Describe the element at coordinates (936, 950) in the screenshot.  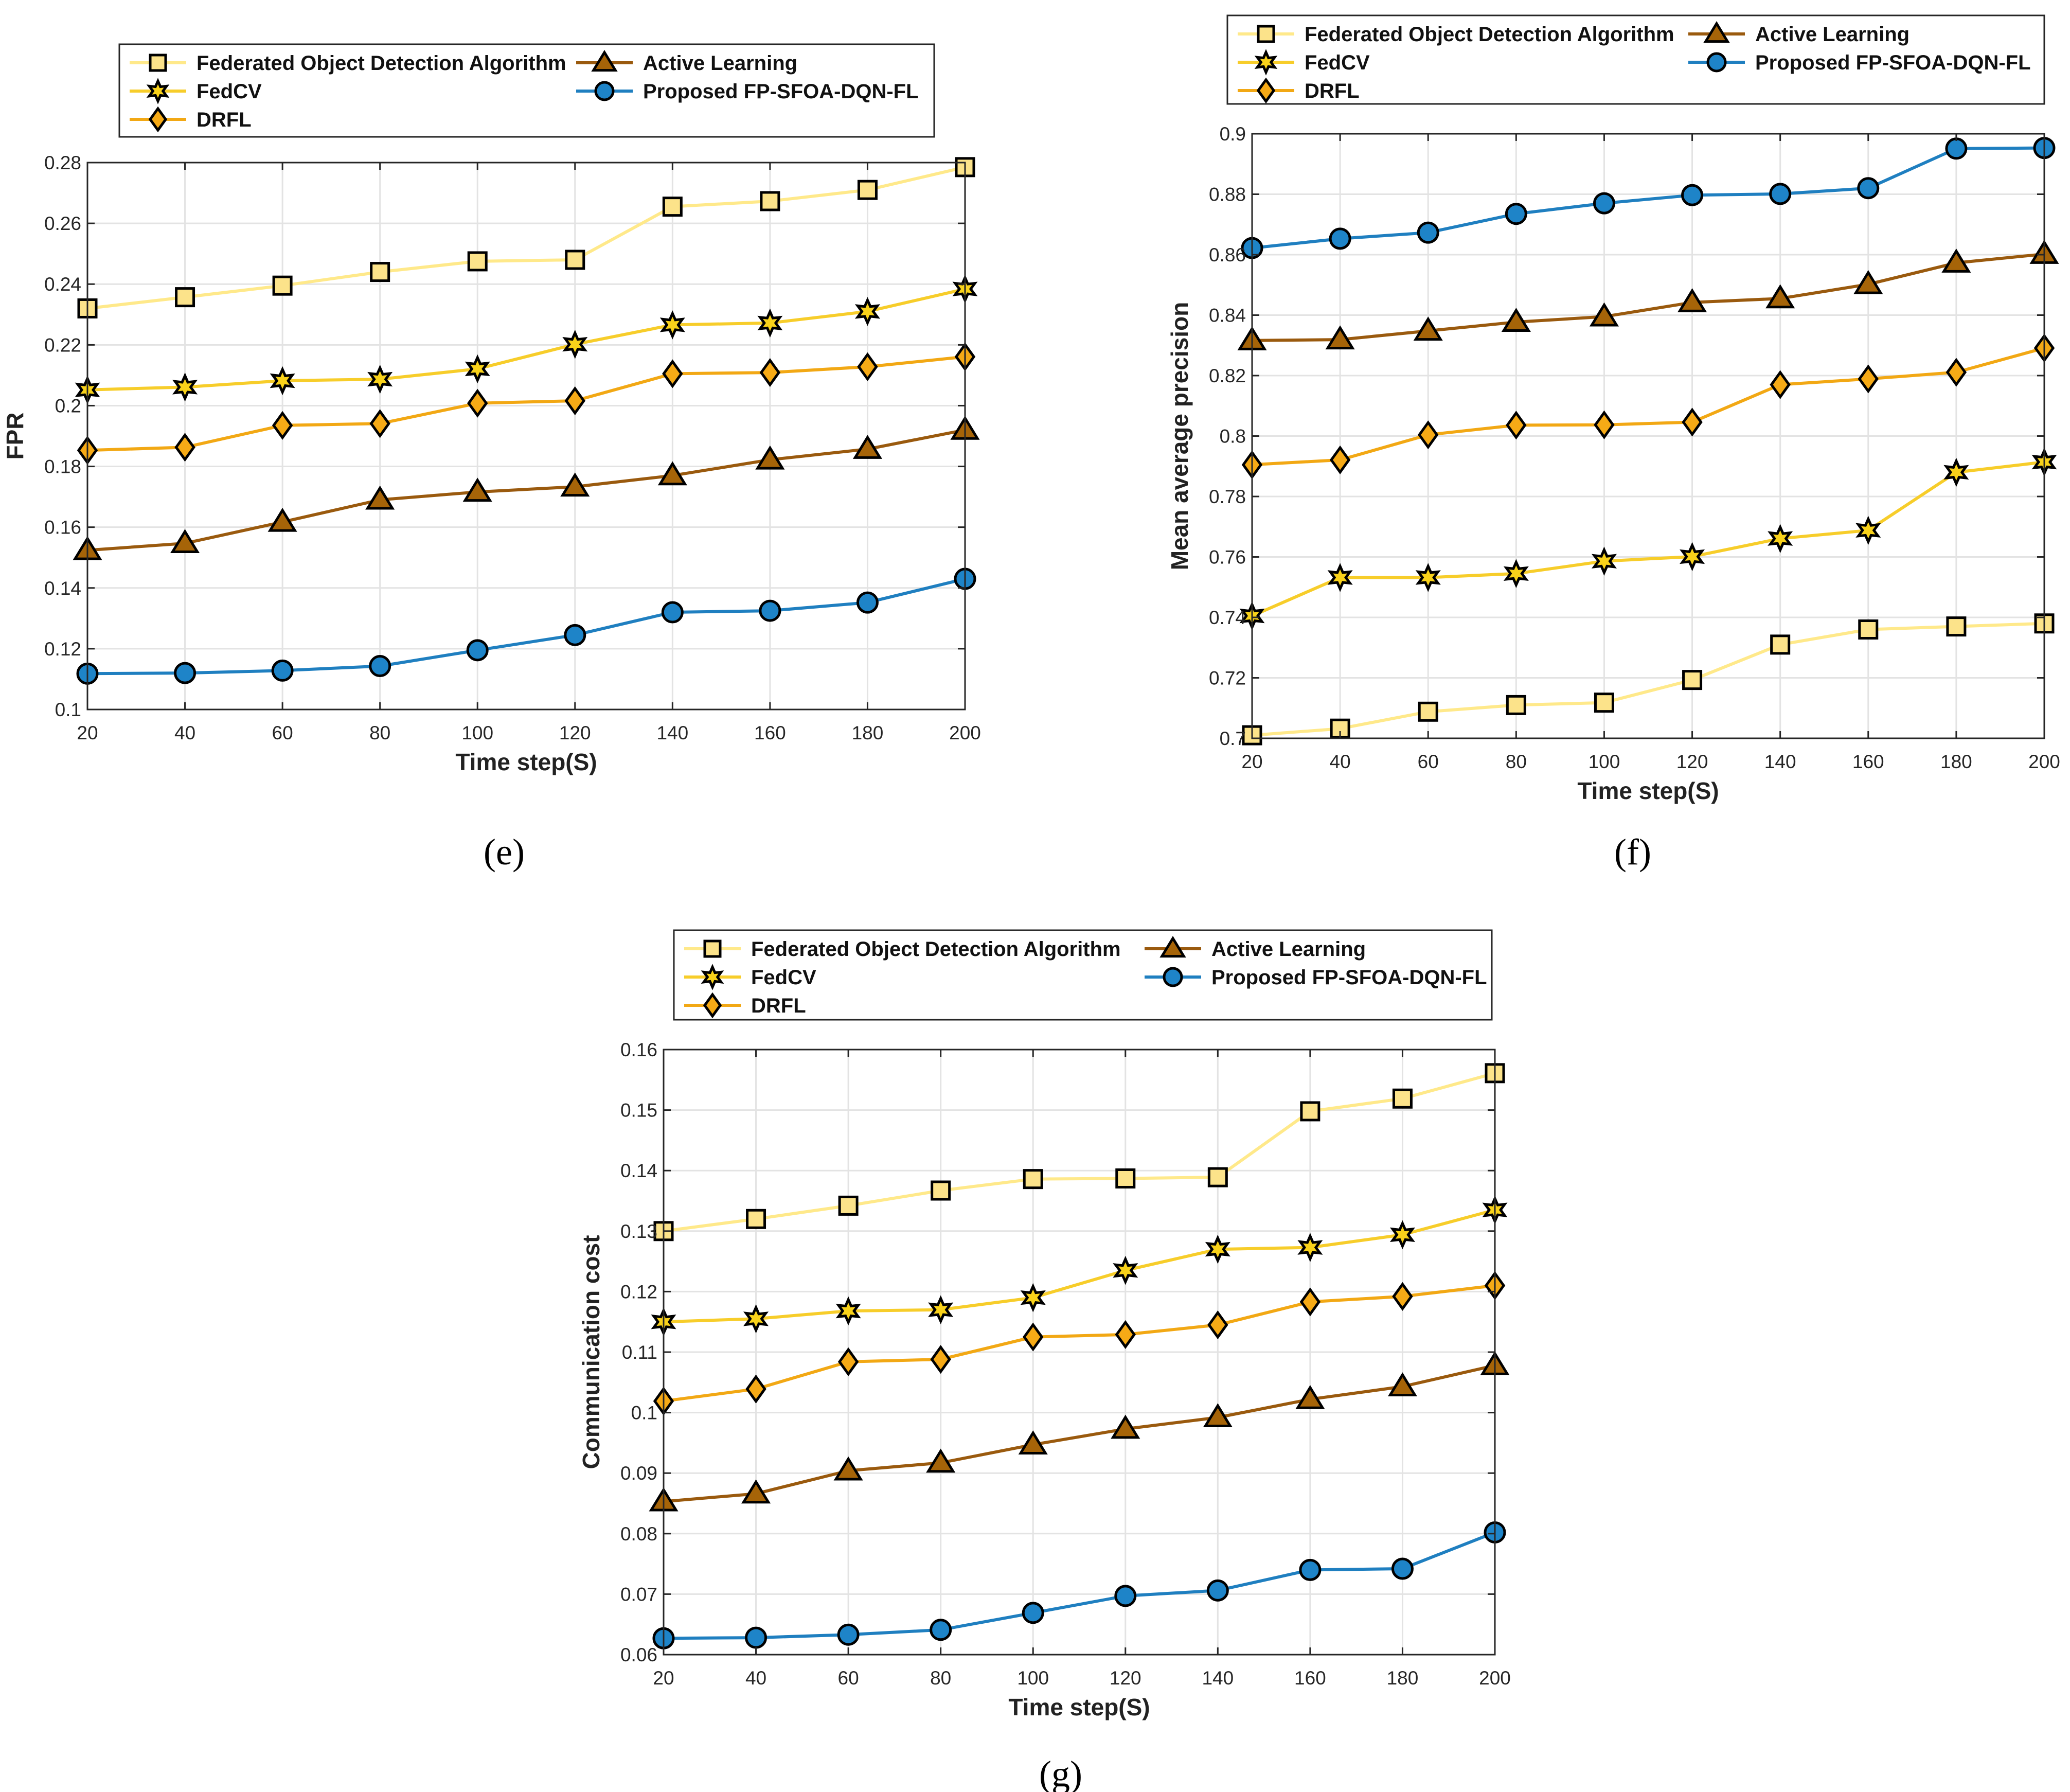
I see `legend-label: Federated Object Detection Algorithm` at that location.